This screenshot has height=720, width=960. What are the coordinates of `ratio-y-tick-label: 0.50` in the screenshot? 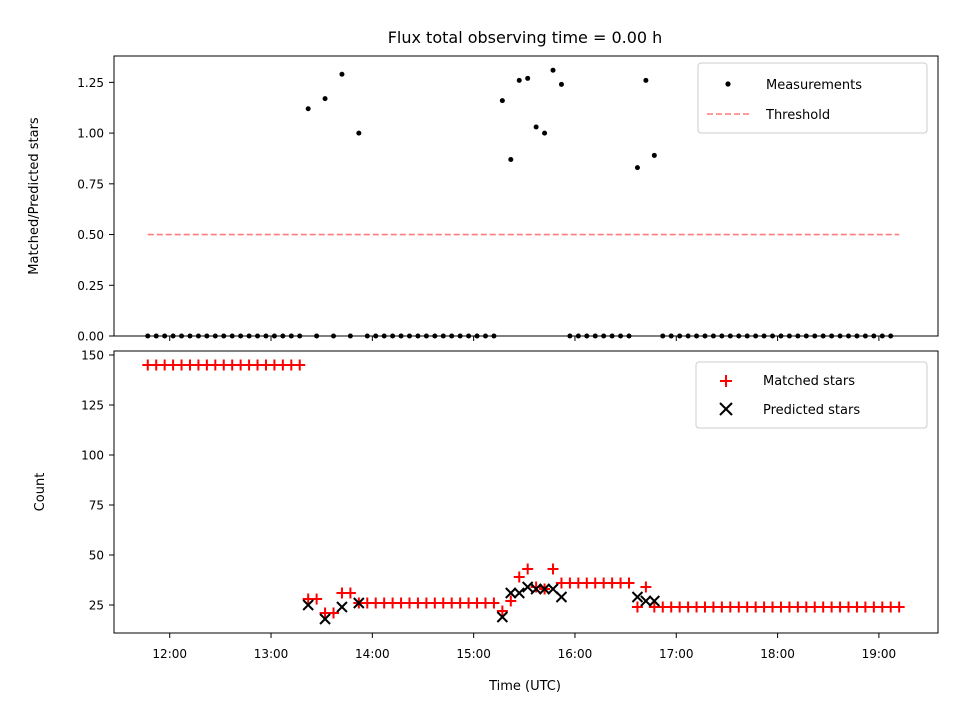 It's located at (90, 235).